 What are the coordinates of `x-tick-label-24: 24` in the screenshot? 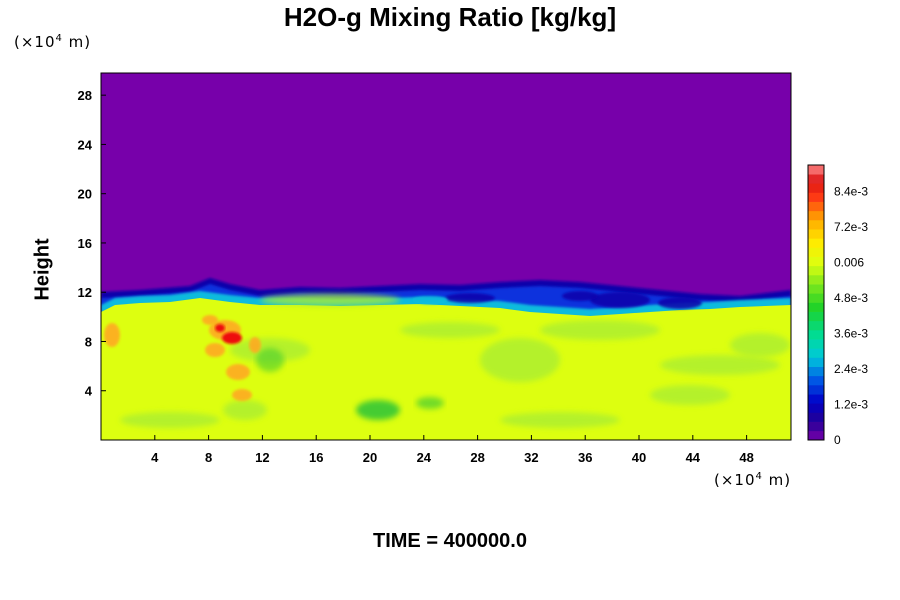 It's located at (424, 457).